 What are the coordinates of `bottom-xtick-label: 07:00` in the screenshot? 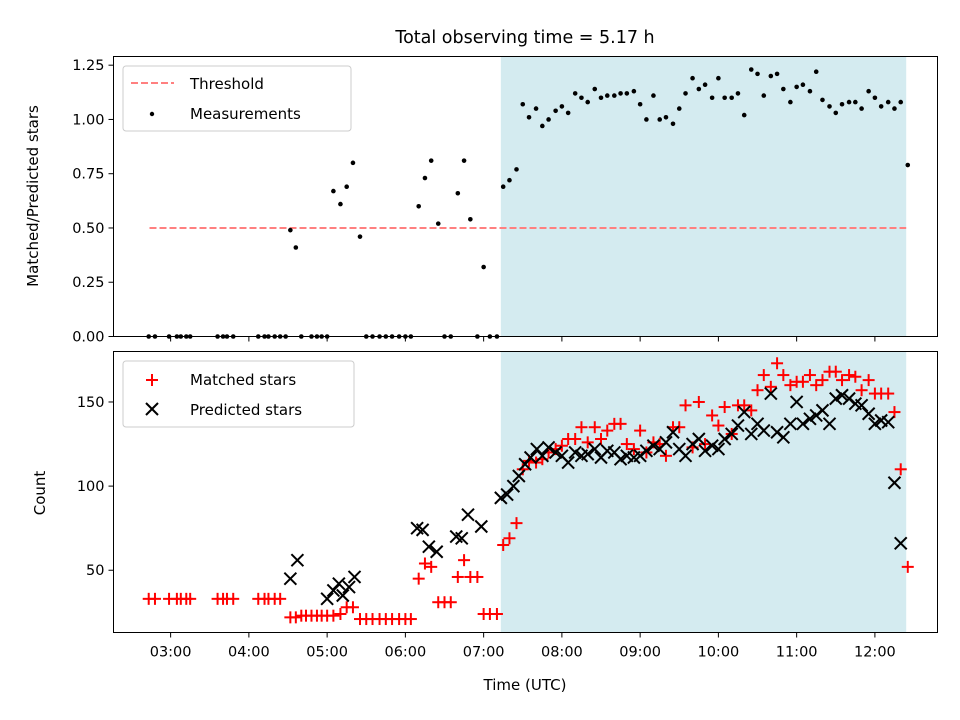 It's located at (484, 653).